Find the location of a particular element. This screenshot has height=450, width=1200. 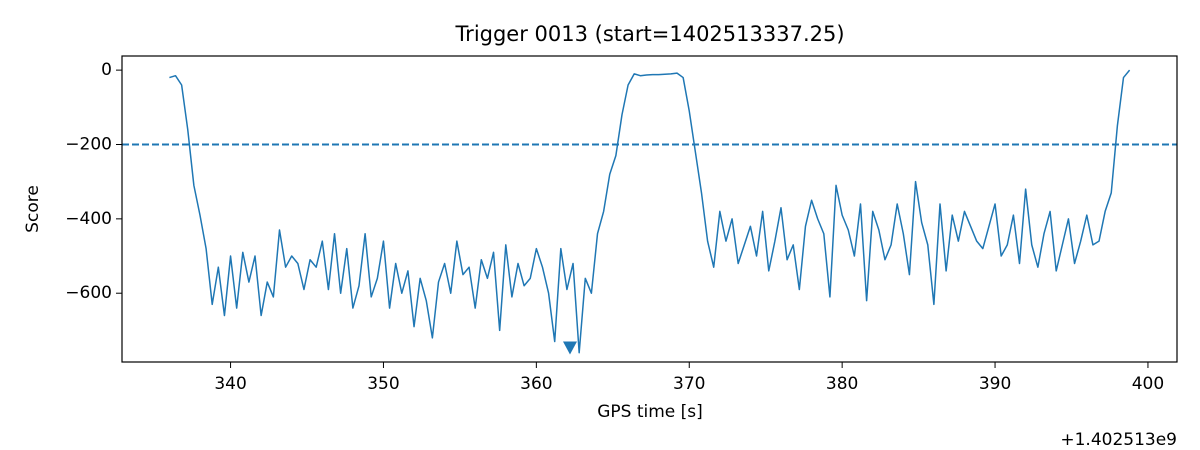

x-tick-label: 340 is located at coordinates (230, 384).